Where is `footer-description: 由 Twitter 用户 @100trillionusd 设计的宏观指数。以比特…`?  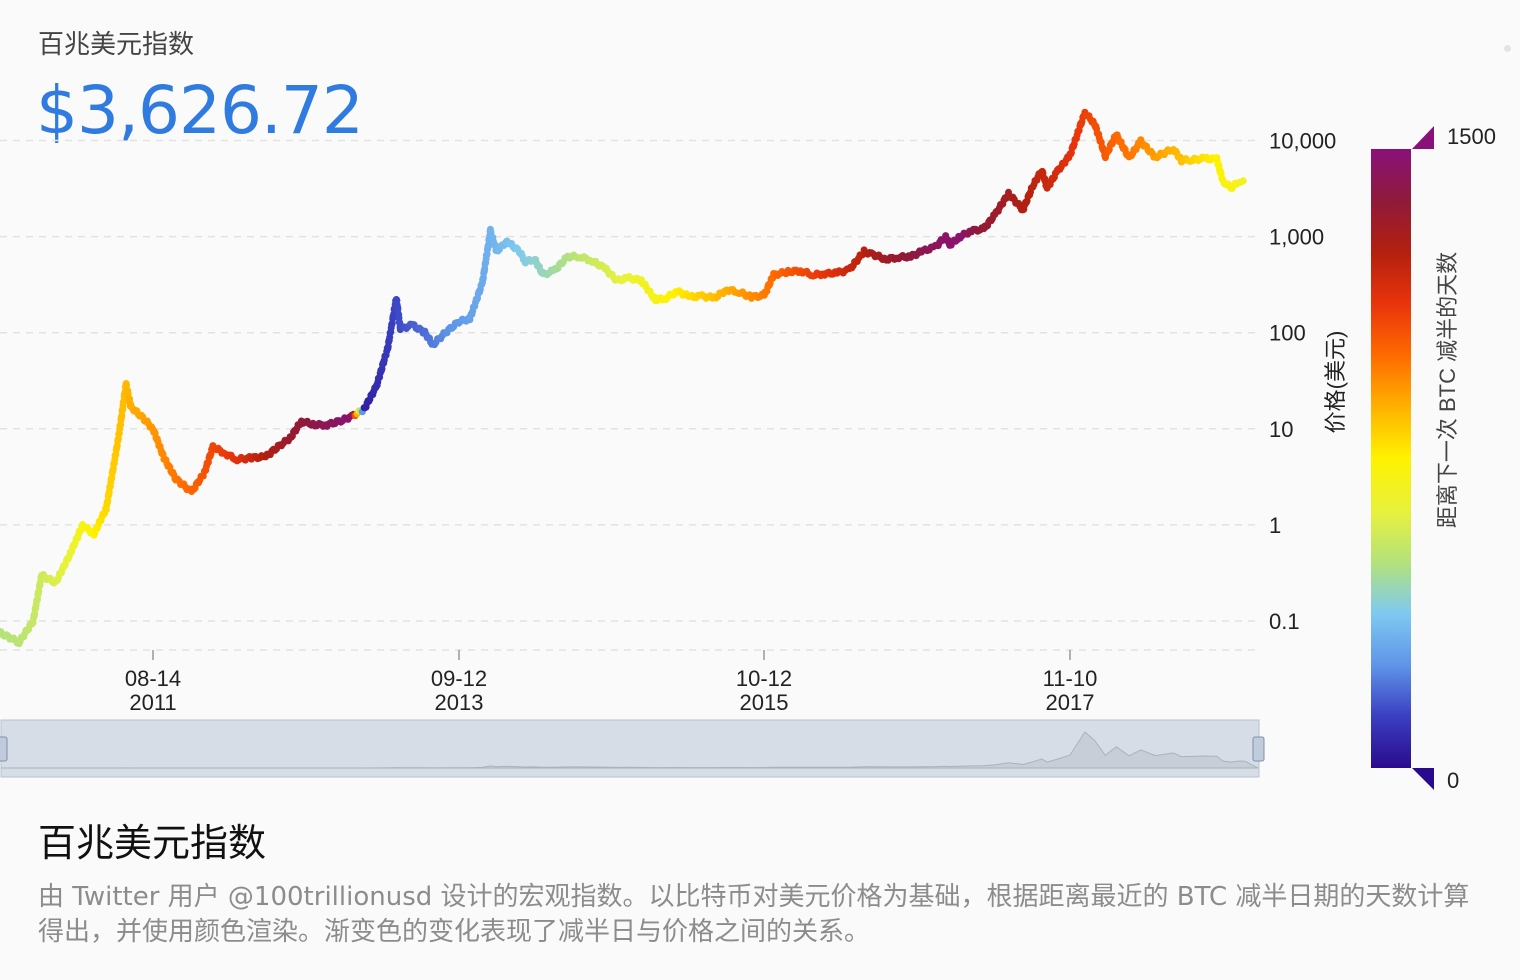 footer-description: 由 Twitter 用户 @100trillionusd 设计的宏观指数。以比特… is located at coordinates (754, 914).